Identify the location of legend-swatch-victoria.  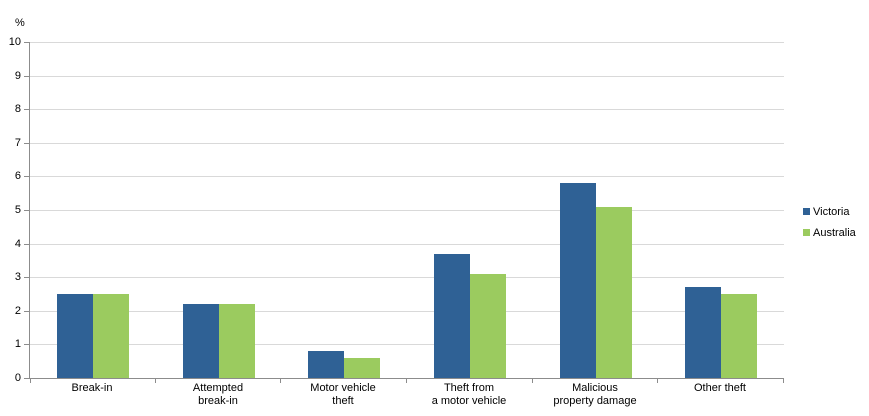
(806, 211).